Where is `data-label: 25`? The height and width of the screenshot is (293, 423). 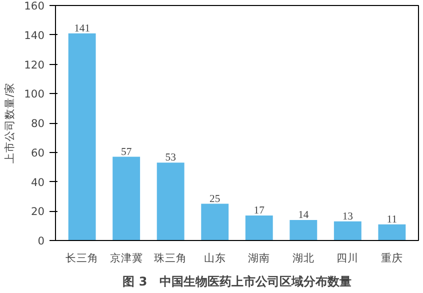
data-label: 25 is located at coordinates (215, 199).